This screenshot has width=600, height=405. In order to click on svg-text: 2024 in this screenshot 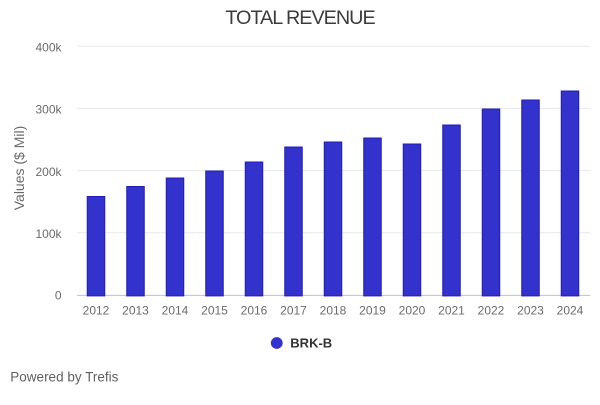, I will do `click(570, 310)`.